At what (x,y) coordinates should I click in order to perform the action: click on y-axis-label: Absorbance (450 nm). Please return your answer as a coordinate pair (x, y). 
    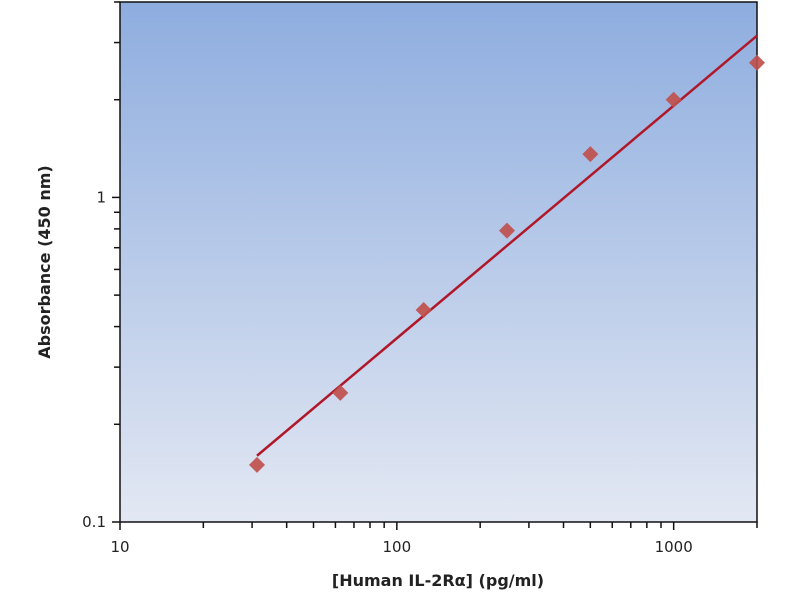
    Looking at the image, I should click on (44, 261).